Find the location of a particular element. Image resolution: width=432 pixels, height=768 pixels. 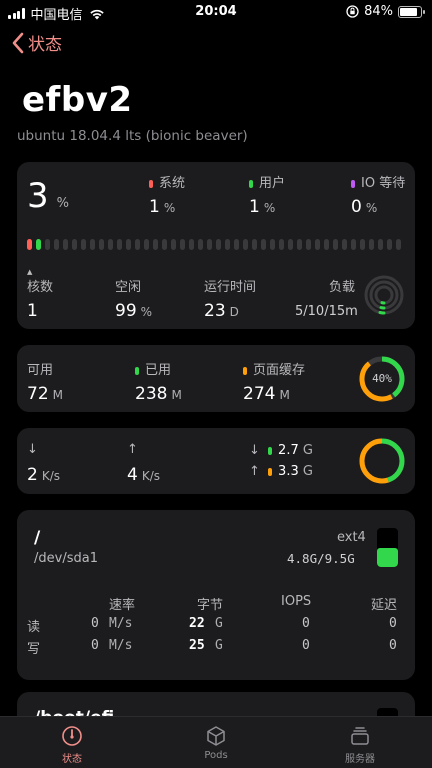

net-up-color-dot is located at coordinates (270, 471).